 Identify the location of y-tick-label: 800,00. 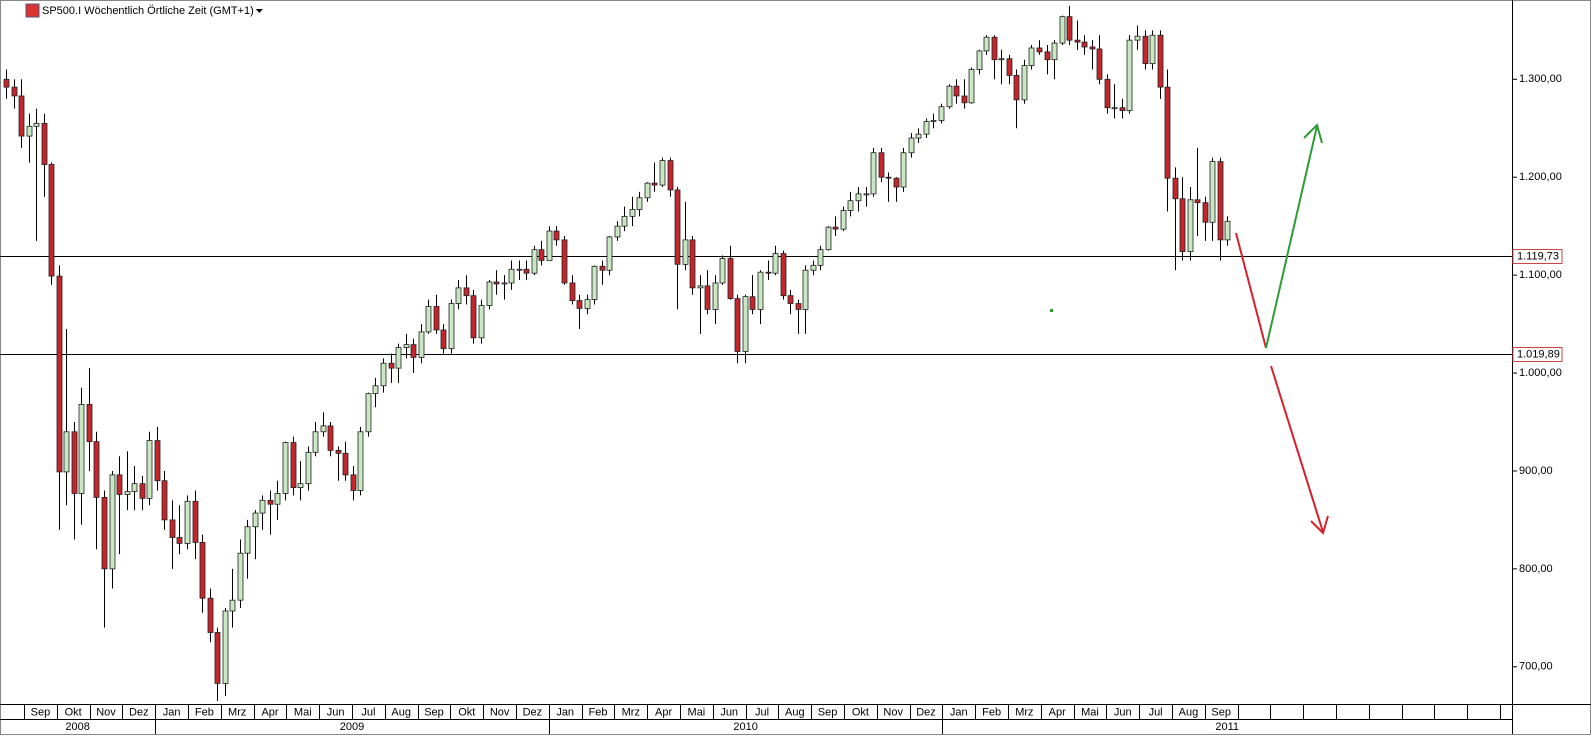
(1536, 569).